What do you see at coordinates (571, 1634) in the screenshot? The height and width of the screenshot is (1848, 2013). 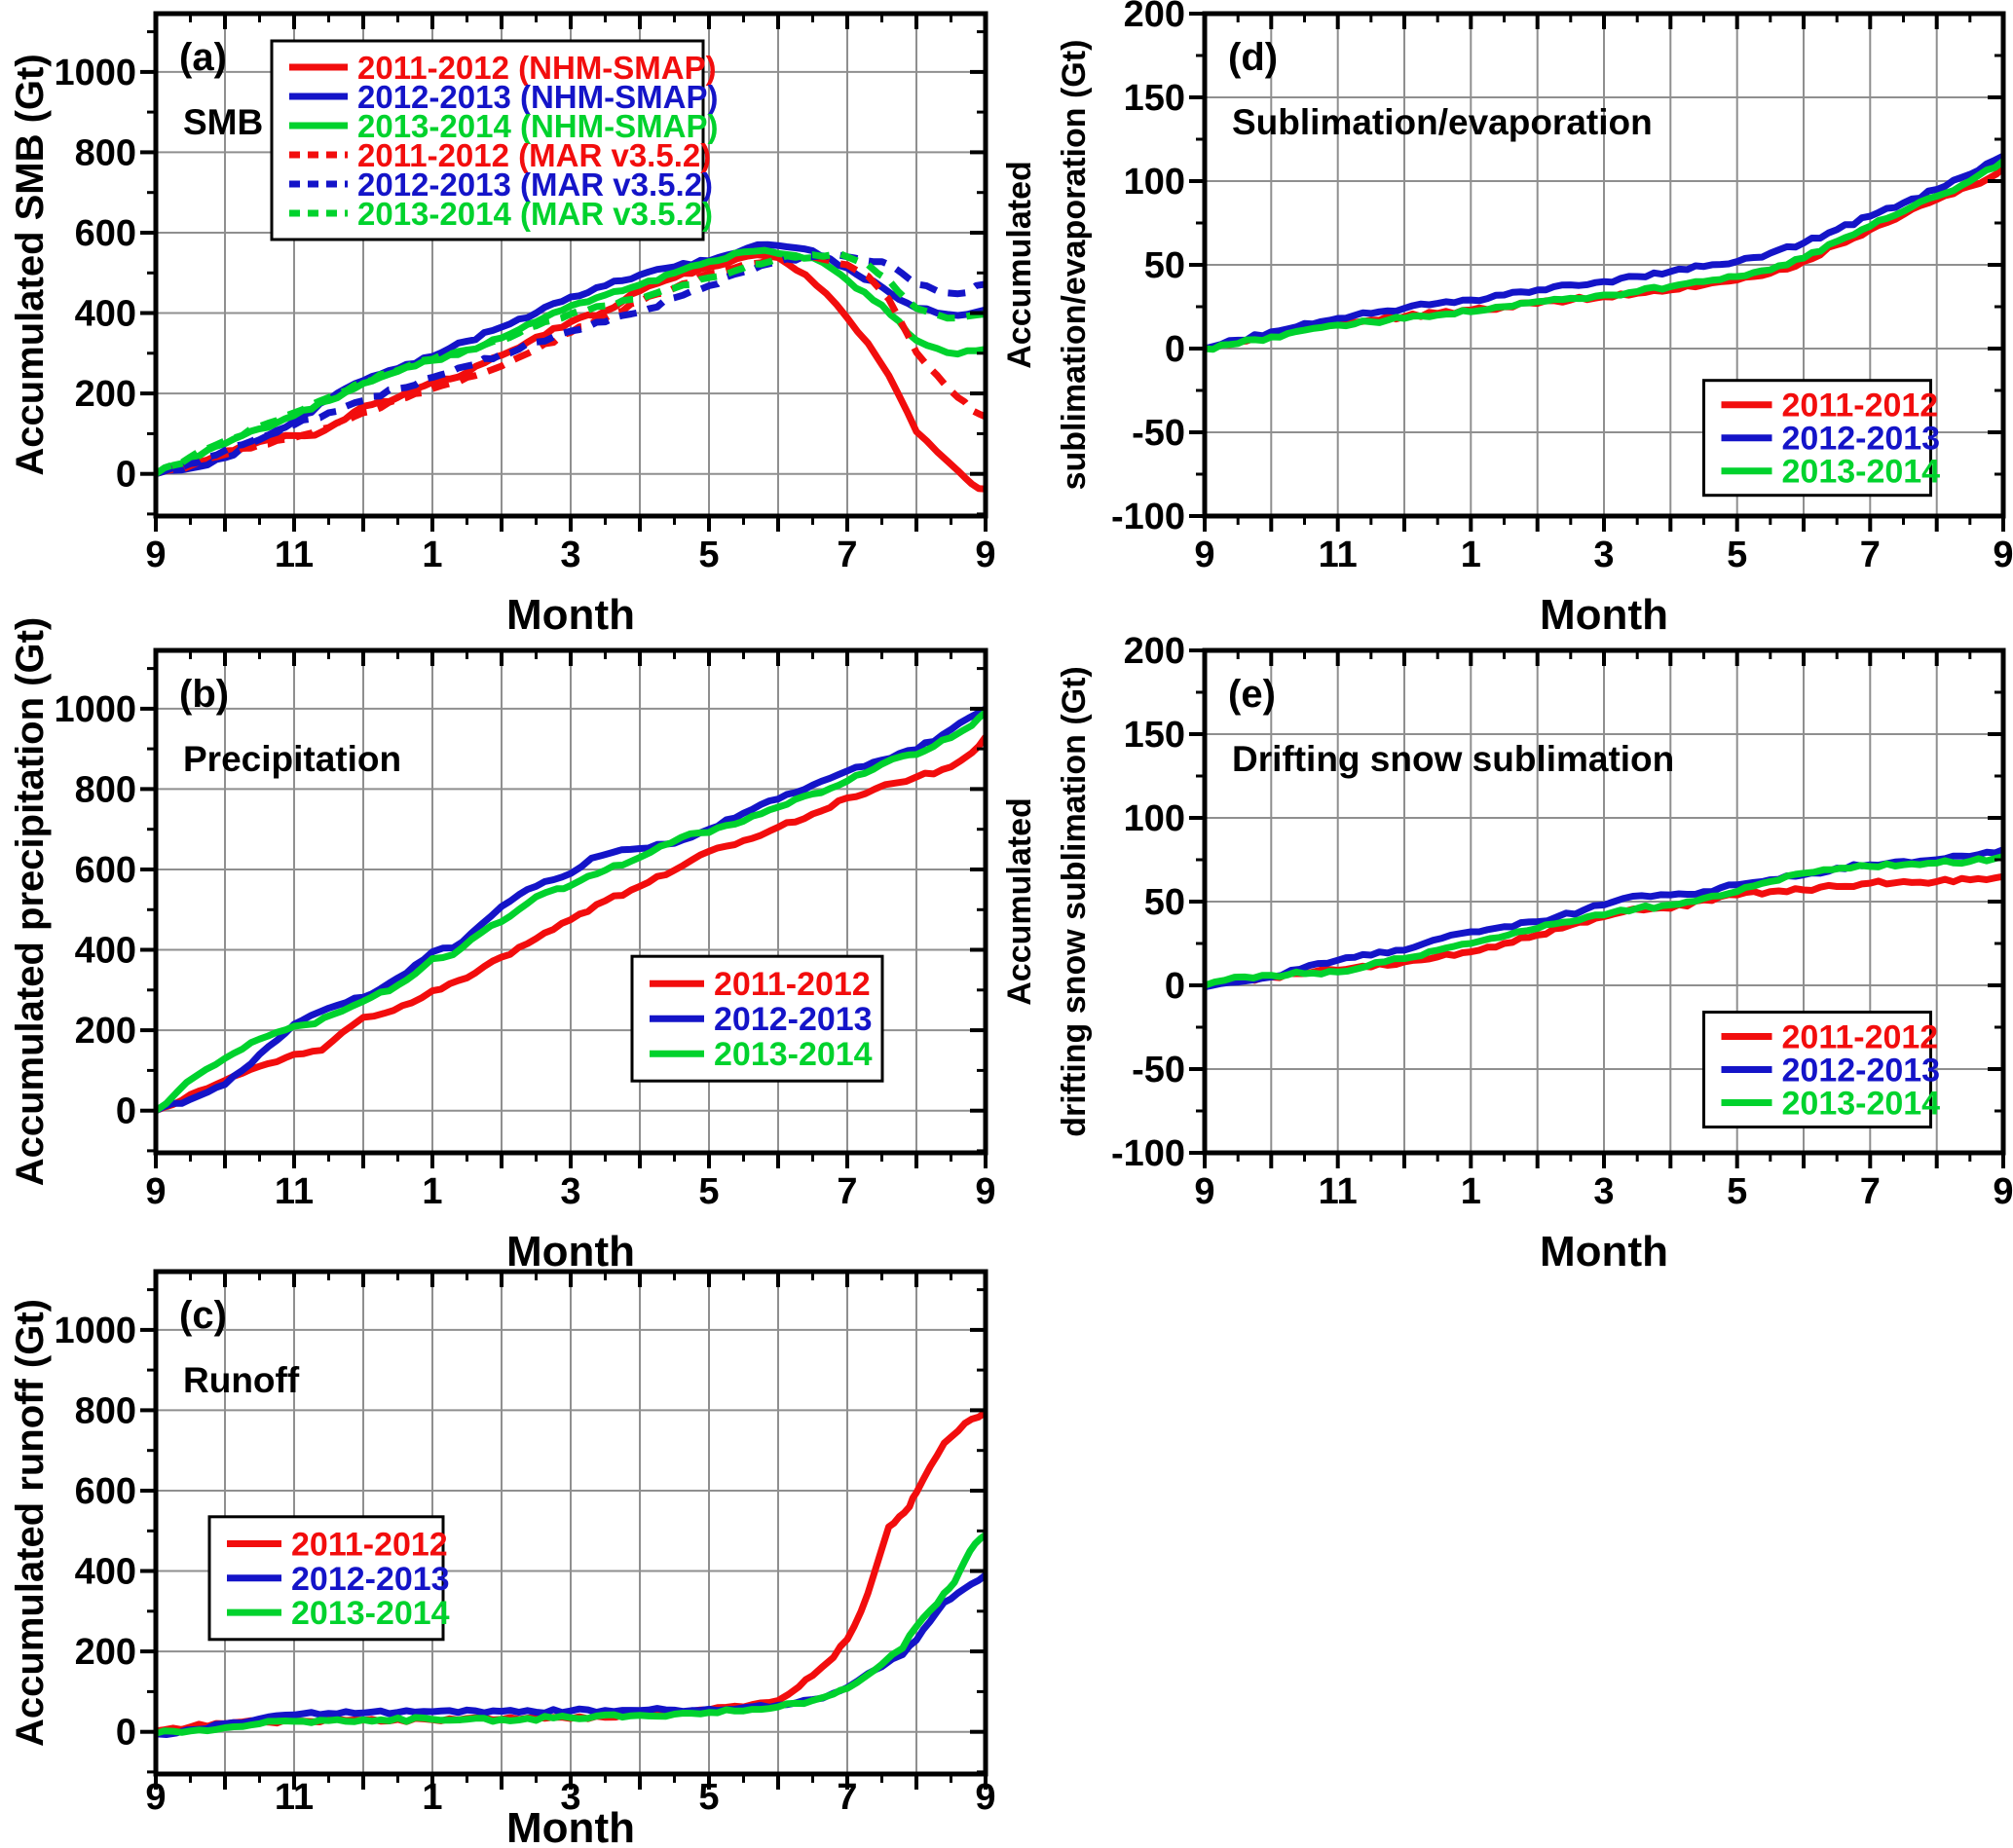 I see `series-2013-2014-runoff-solid-line` at bounding box center [571, 1634].